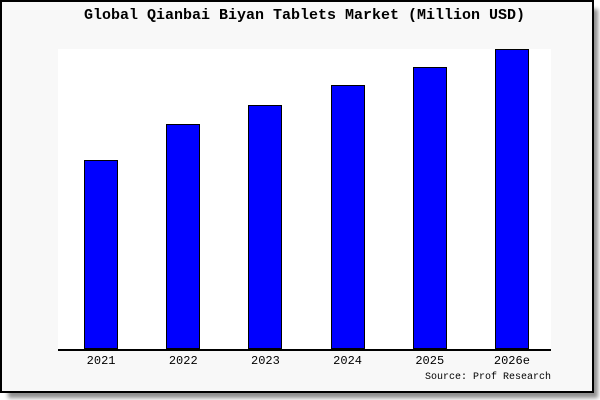 The image size is (600, 400). What do you see at coordinates (347, 361) in the screenshot?
I see `x-tick-label-2024: 2024` at bounding box center [347, 361].